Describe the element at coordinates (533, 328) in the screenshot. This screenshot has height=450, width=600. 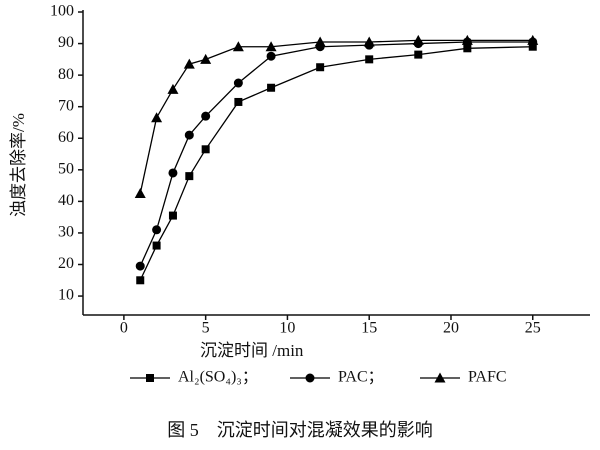
I see `x-tick-label: 25` at that location.